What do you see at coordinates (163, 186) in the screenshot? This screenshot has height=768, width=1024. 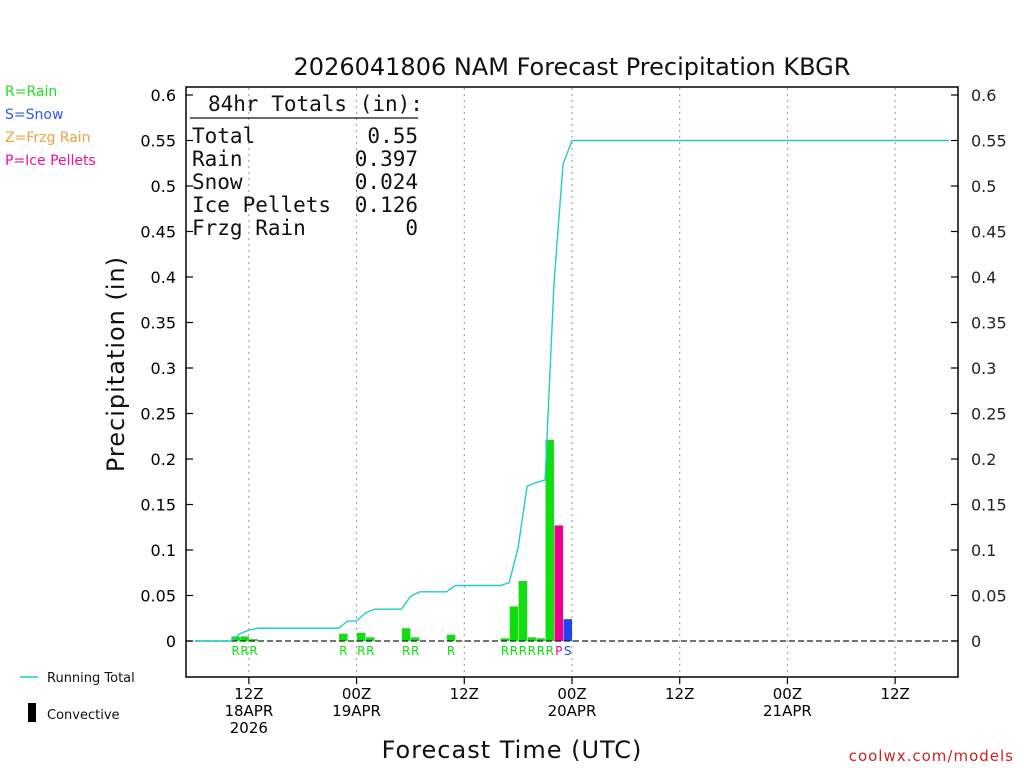 I see `y-tick-label-left: 0.5` at bounding box center [163, 186].